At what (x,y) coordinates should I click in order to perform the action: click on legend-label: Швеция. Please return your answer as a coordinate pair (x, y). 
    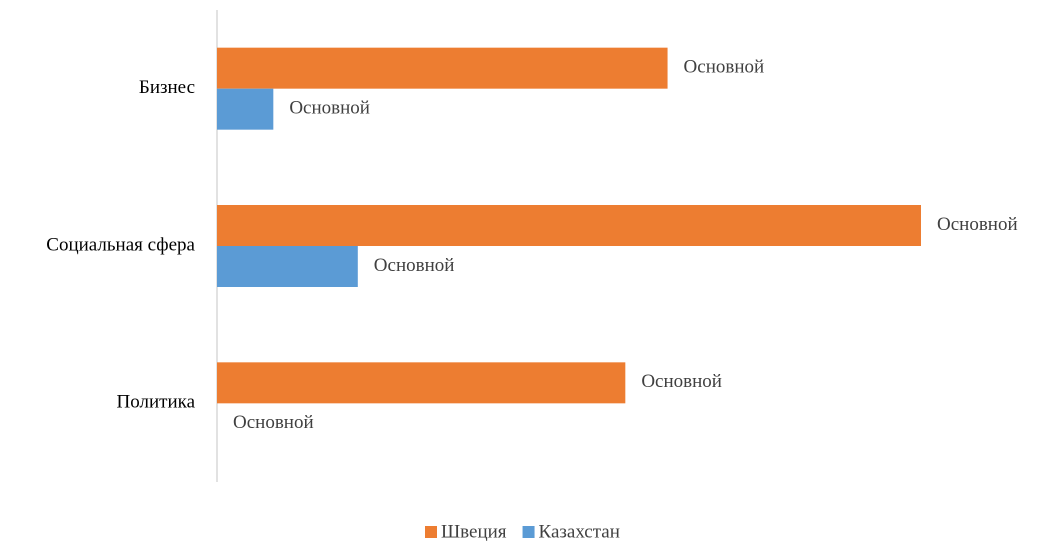
    Looking at the image, I should click on (474, 531).